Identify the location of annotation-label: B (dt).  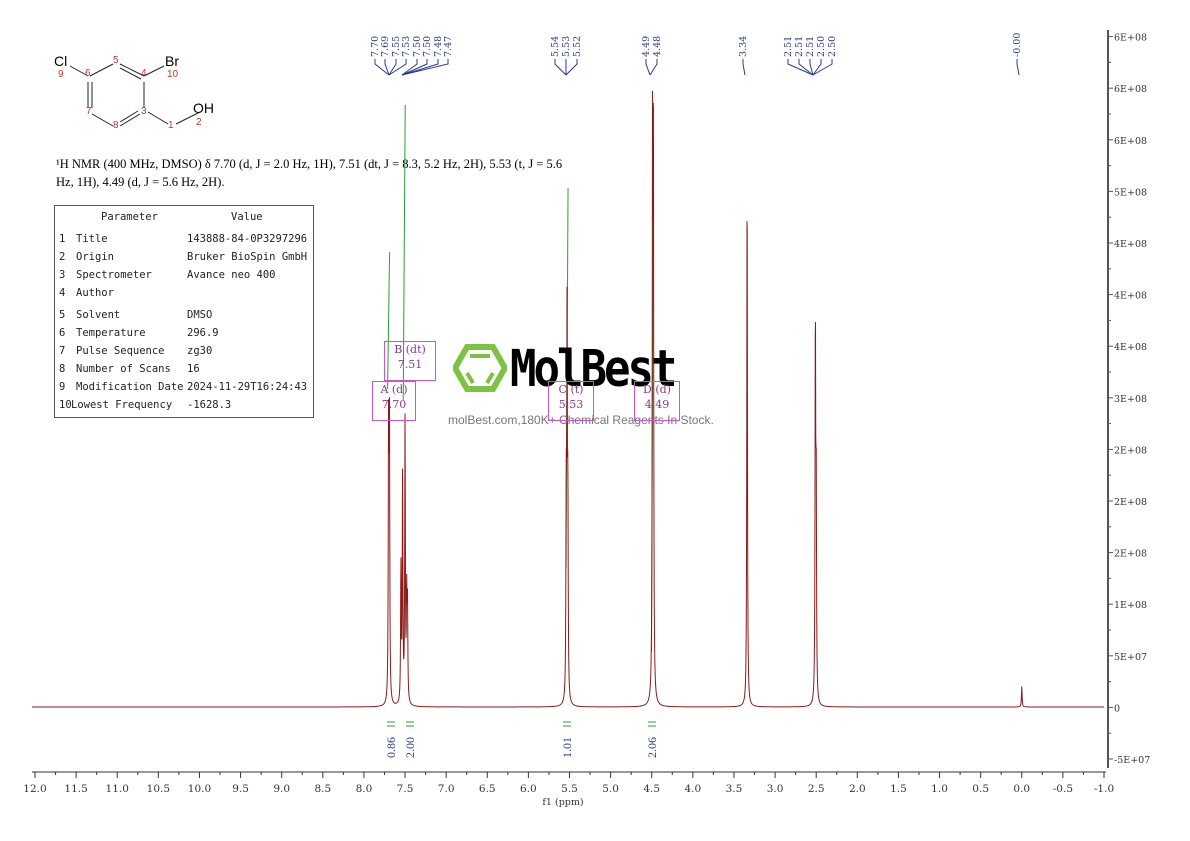
(410, 349).